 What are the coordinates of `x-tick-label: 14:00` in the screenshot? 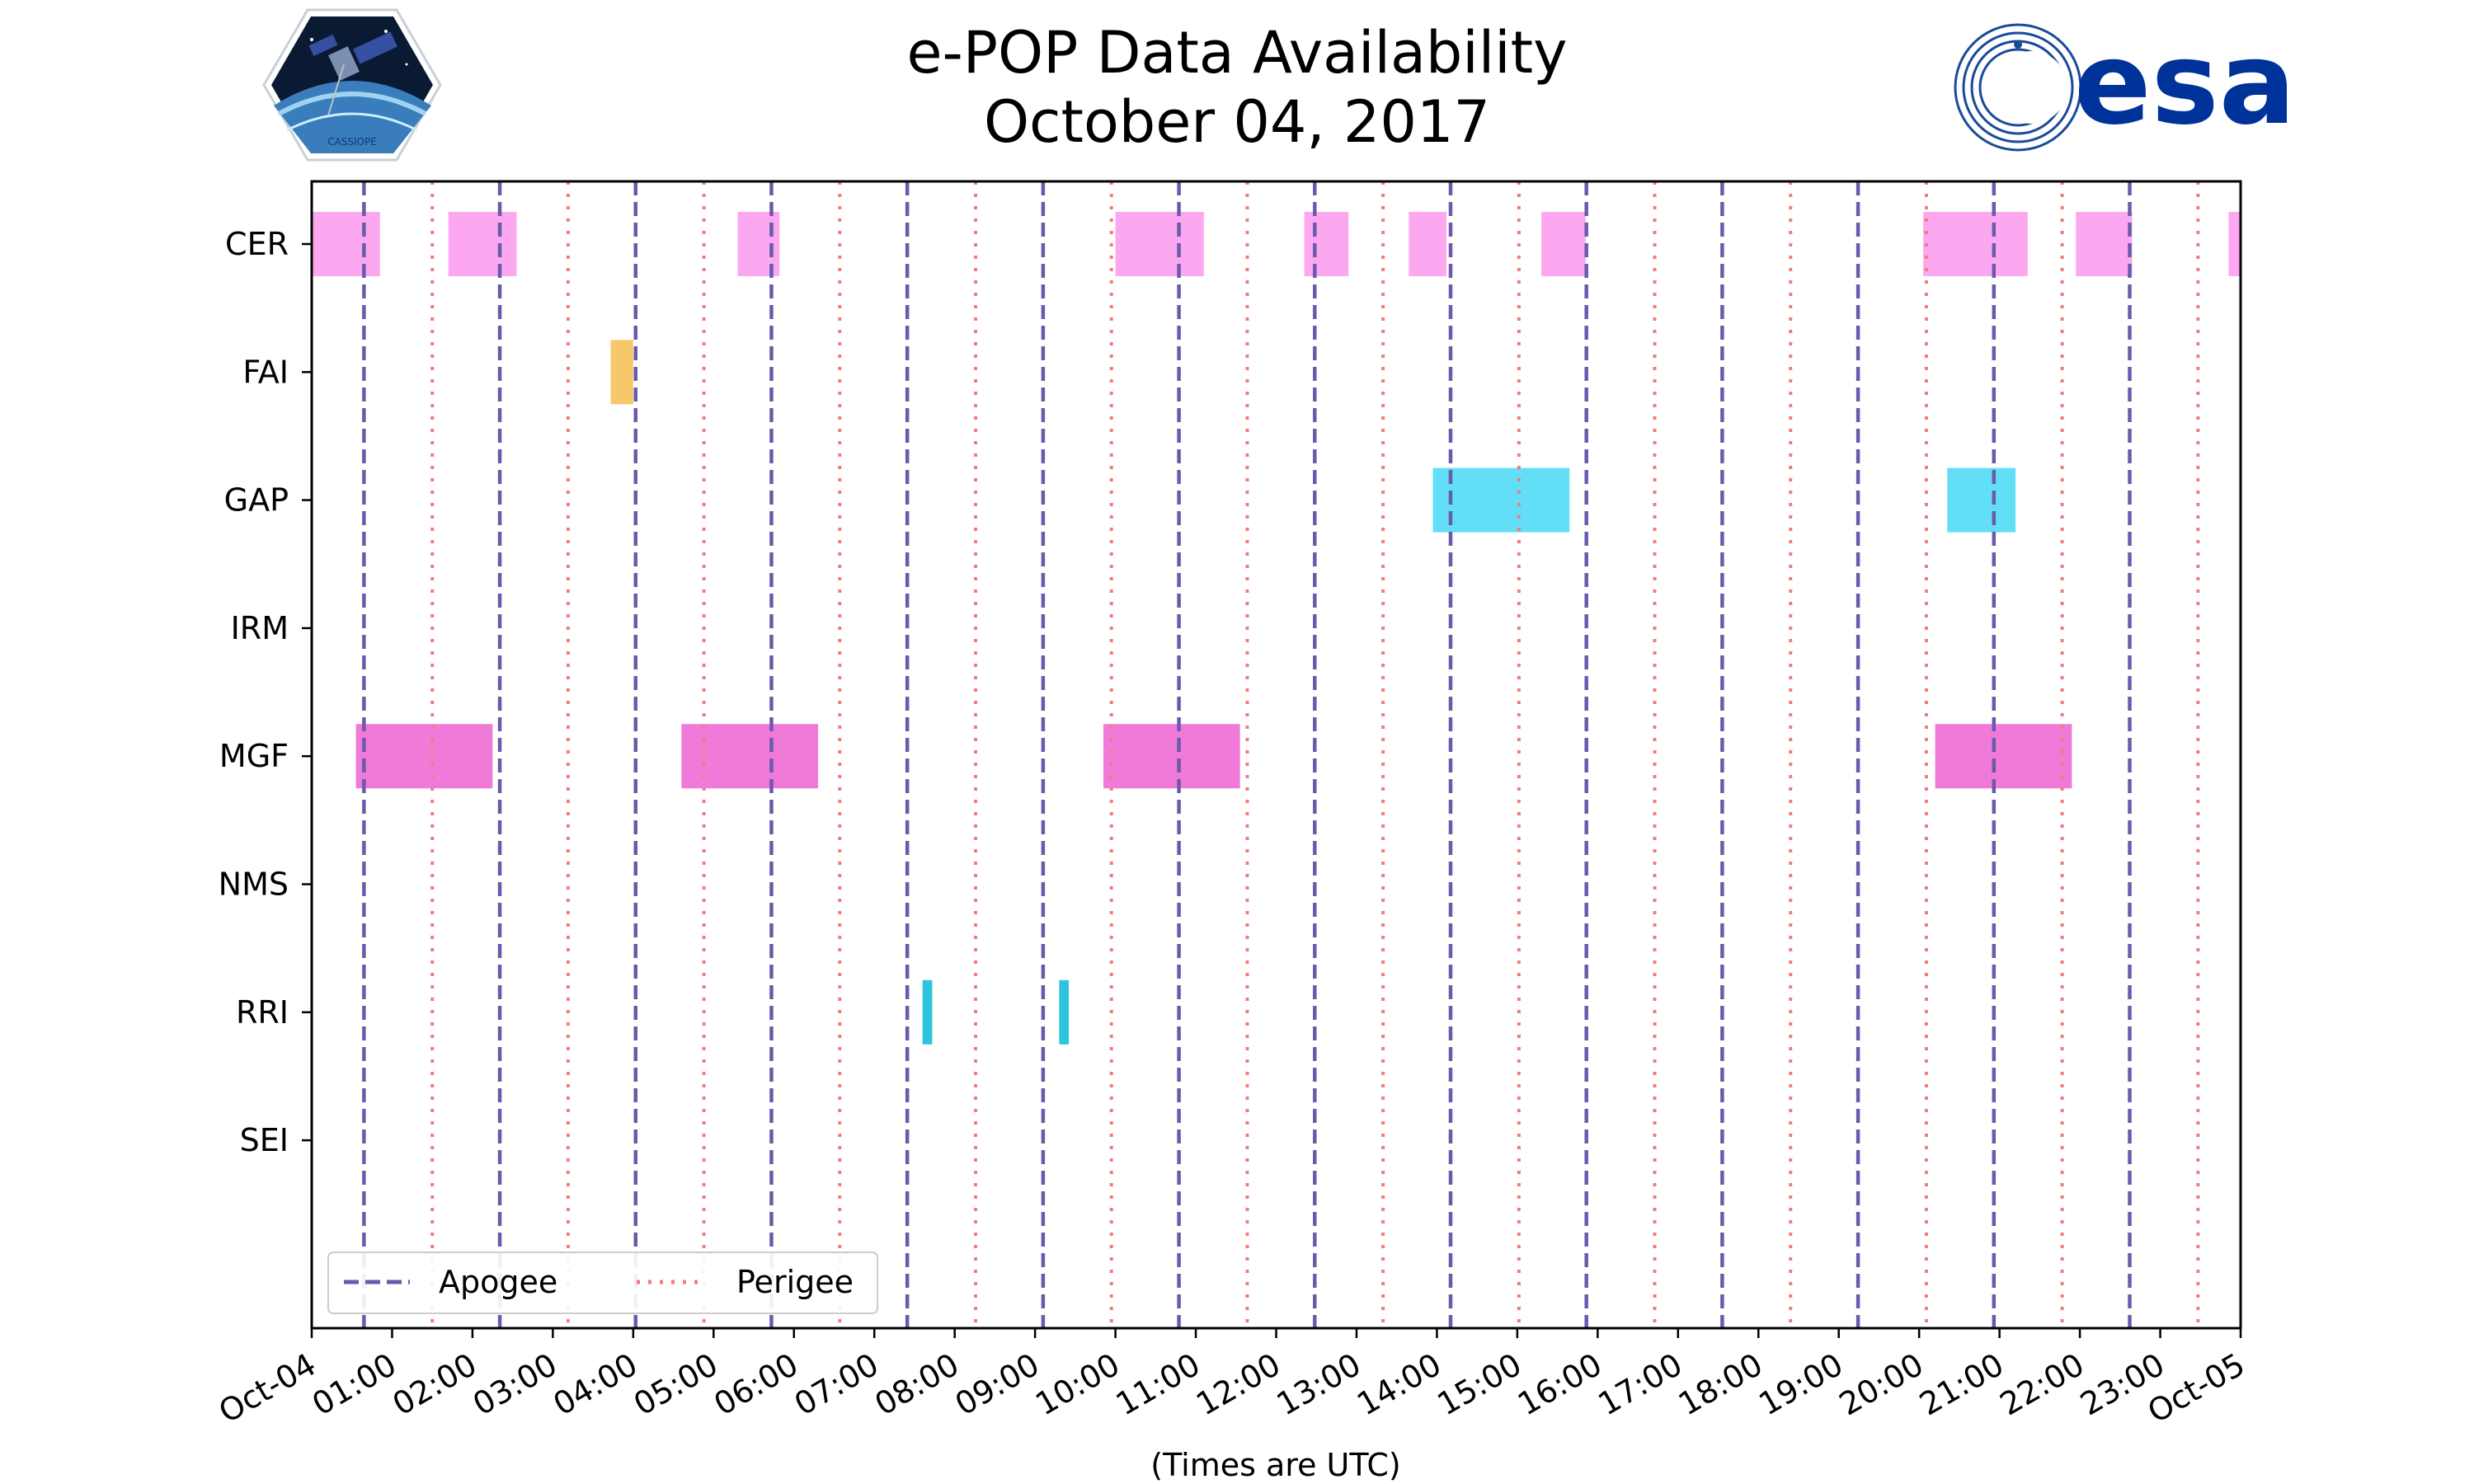 It's located at (1399, 1384).